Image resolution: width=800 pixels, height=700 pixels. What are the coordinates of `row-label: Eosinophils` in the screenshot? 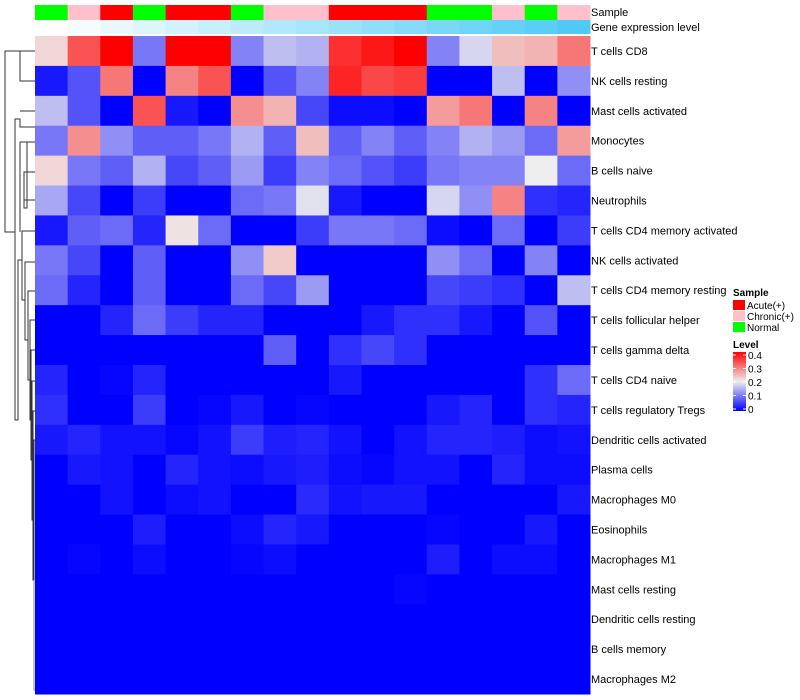 It's located at (619, 531).